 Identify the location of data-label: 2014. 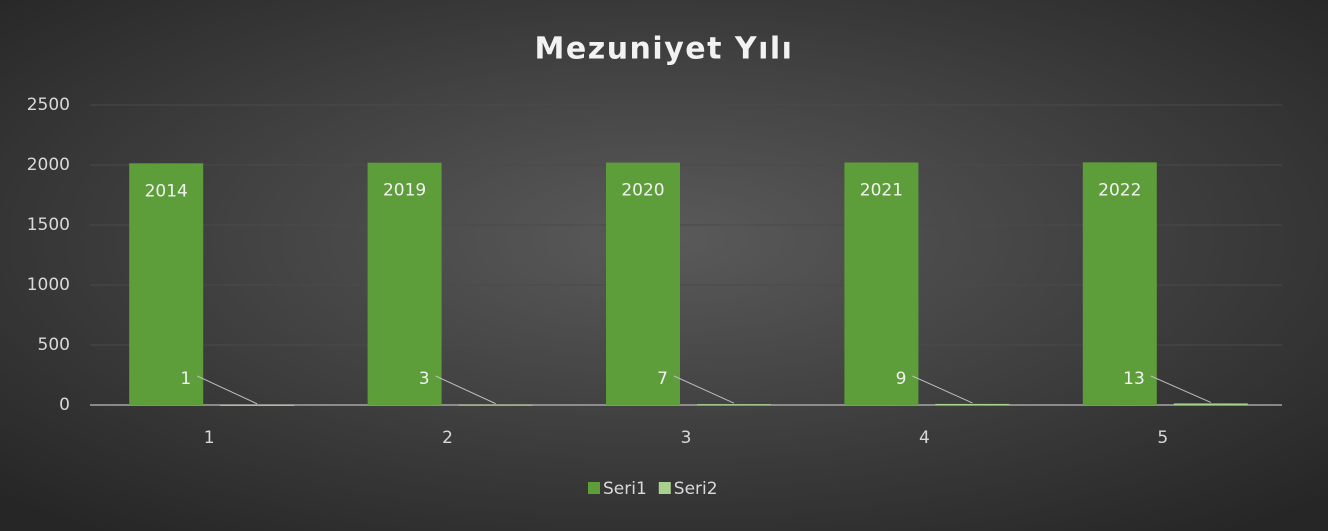
(166, 191).